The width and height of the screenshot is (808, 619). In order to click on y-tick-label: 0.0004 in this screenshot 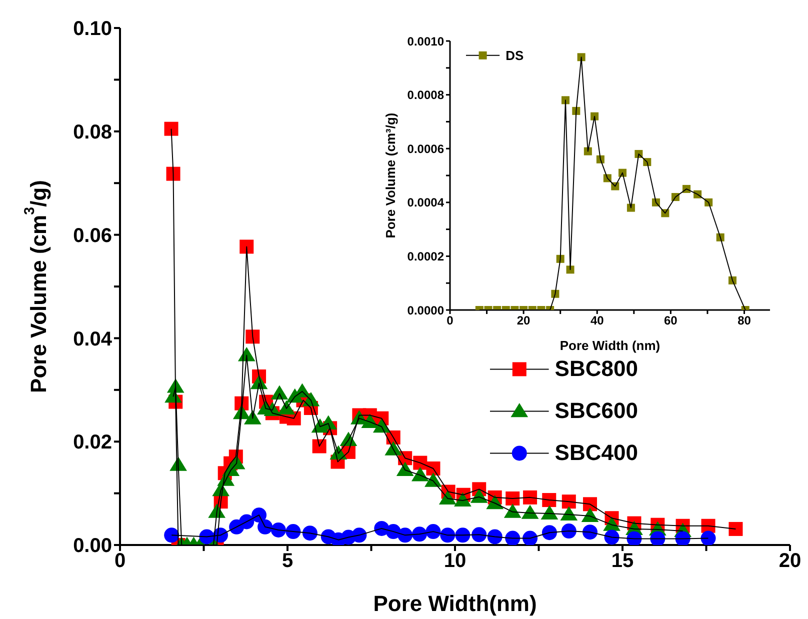, I will do `click(425, 203)`.